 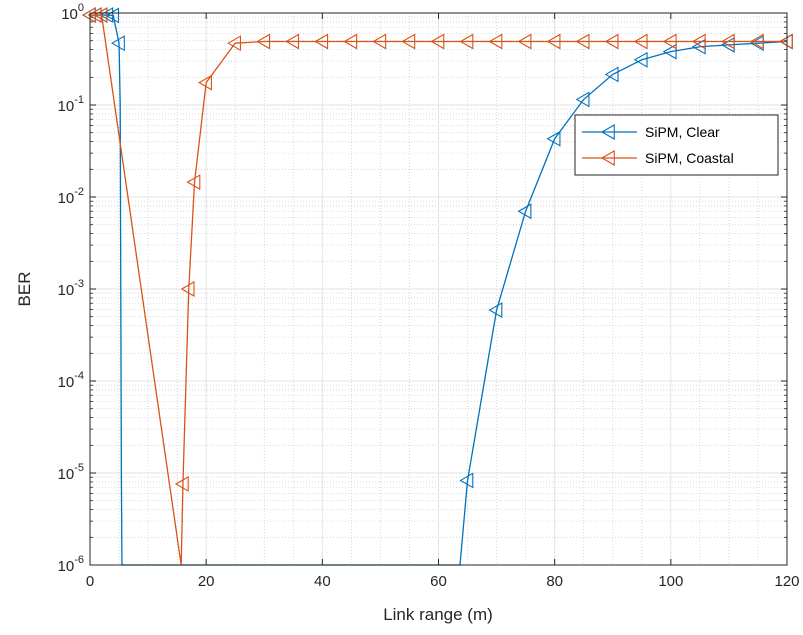 I want to click on legend-label: SiPM, Coastal, so click(x=689, y=158).